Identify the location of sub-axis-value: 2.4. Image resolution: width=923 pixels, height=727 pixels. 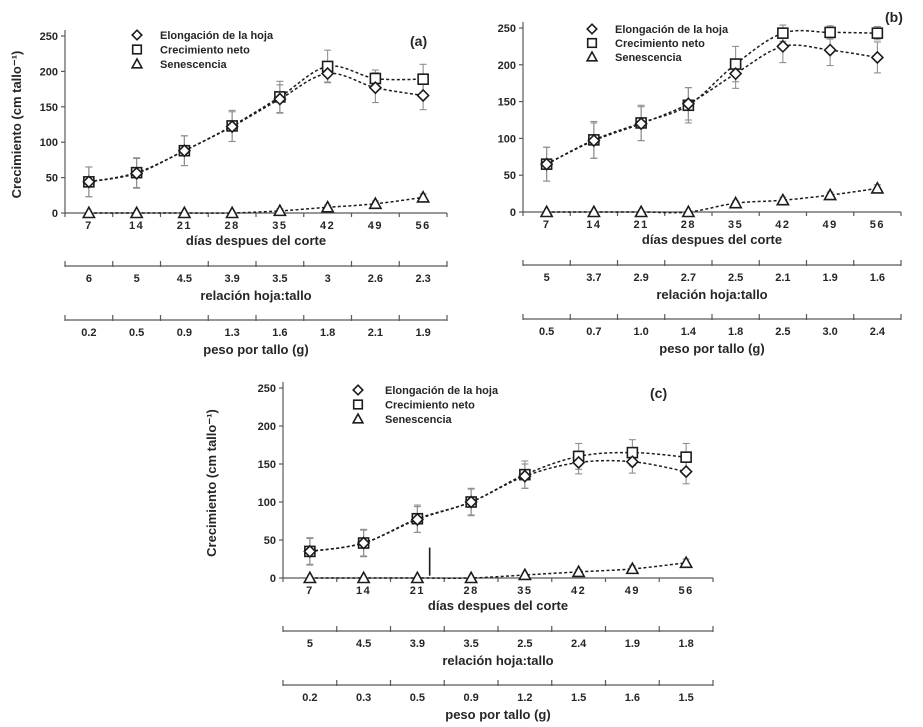
(579, 644).